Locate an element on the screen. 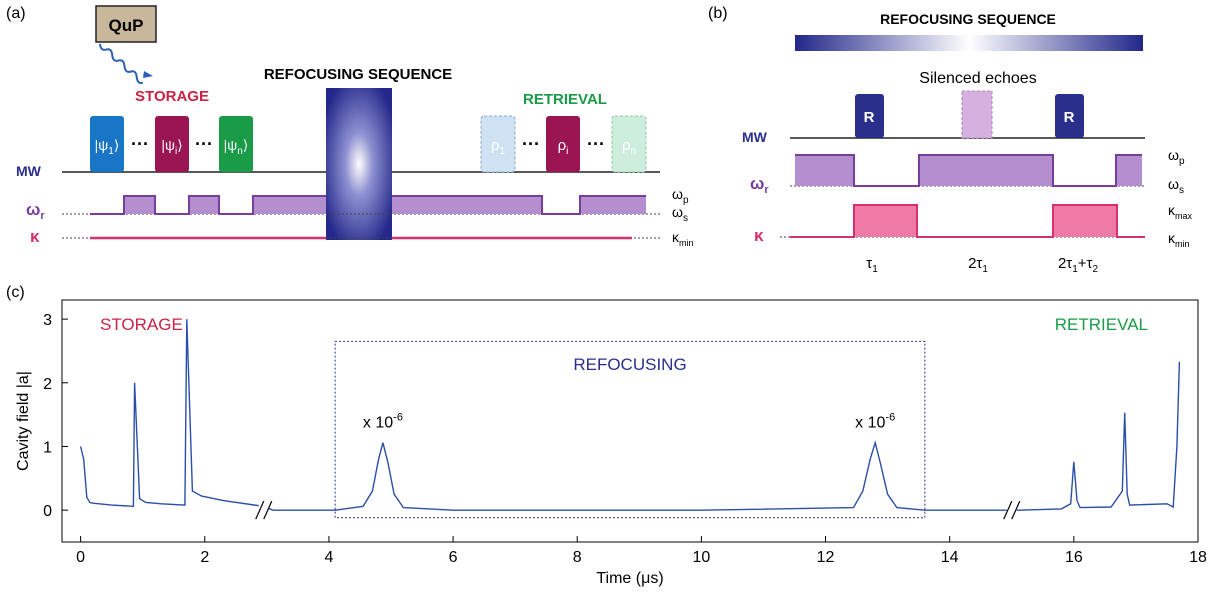 This screenshot has height=600, width=1211. x-tick-label: 10 is located at coordinates (701, 557).